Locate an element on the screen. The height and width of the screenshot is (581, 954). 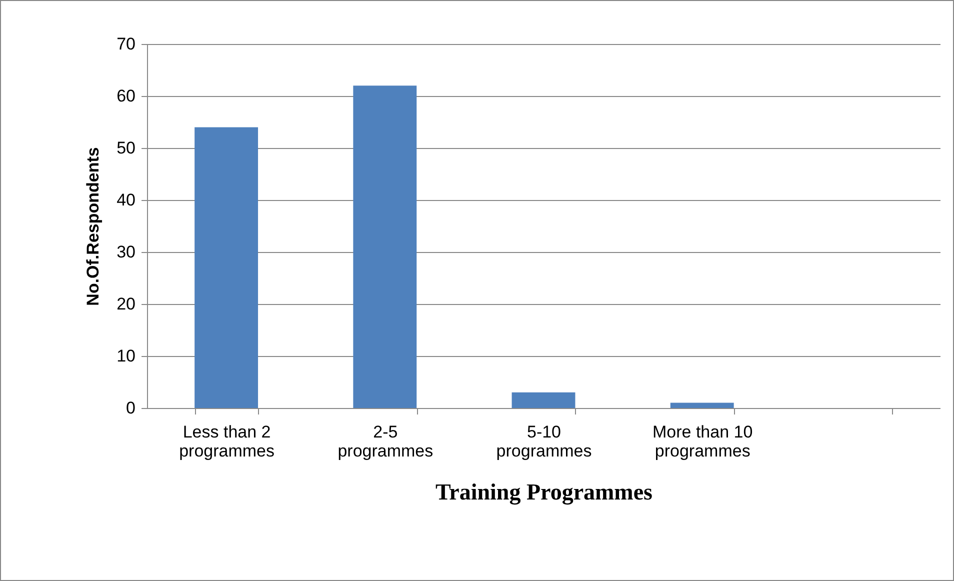
x-tick-label: More than 10 programmes is located at coordinates (702, 441).